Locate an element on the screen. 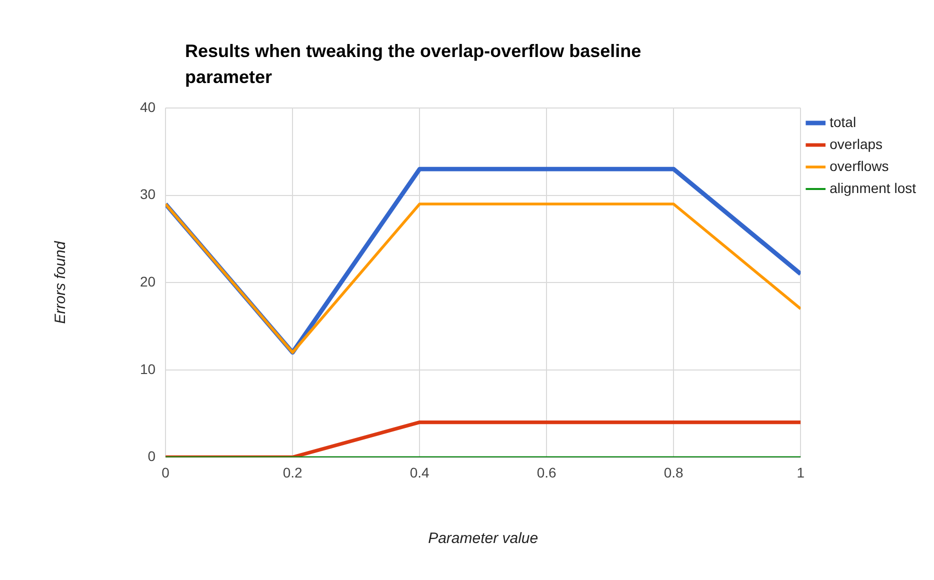  legend-label: total is located at coordinates (843, 122).